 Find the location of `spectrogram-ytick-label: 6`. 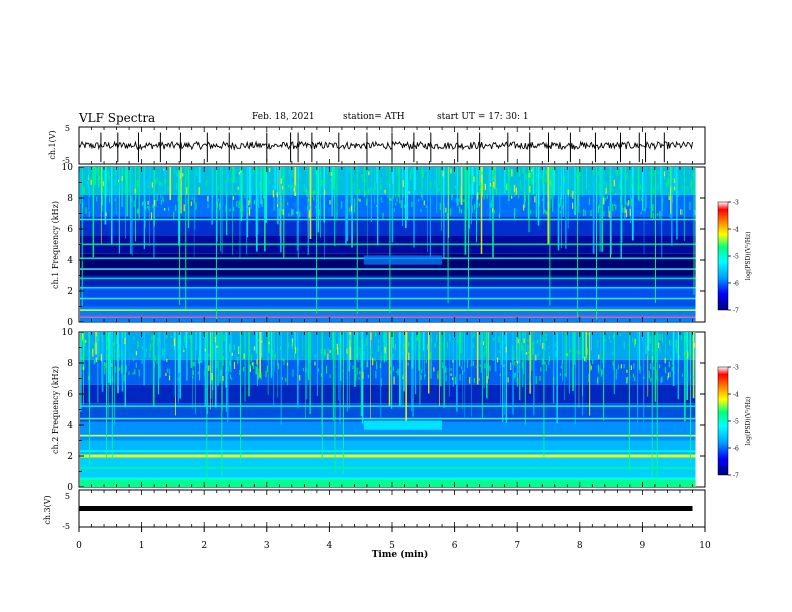

spectrogram-ytick-label: 6 is located at coordinates (70, 395).